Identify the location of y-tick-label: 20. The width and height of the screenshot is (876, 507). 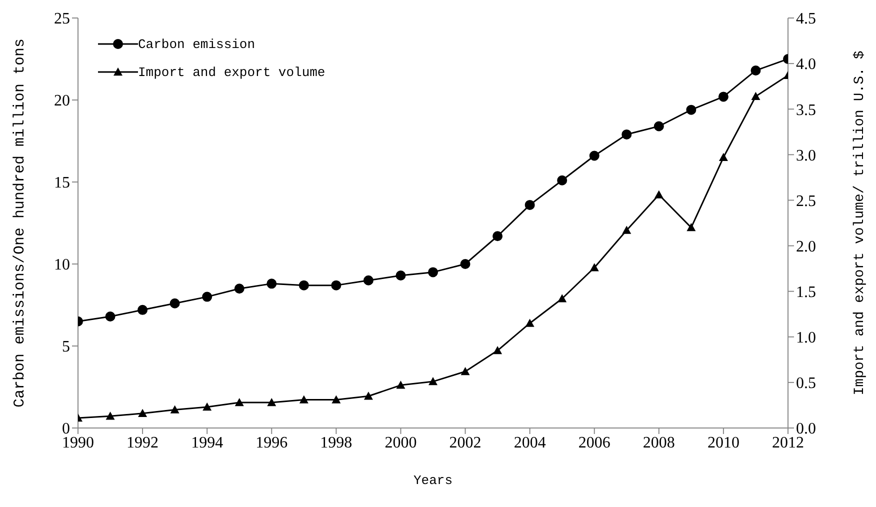
(62, 101).